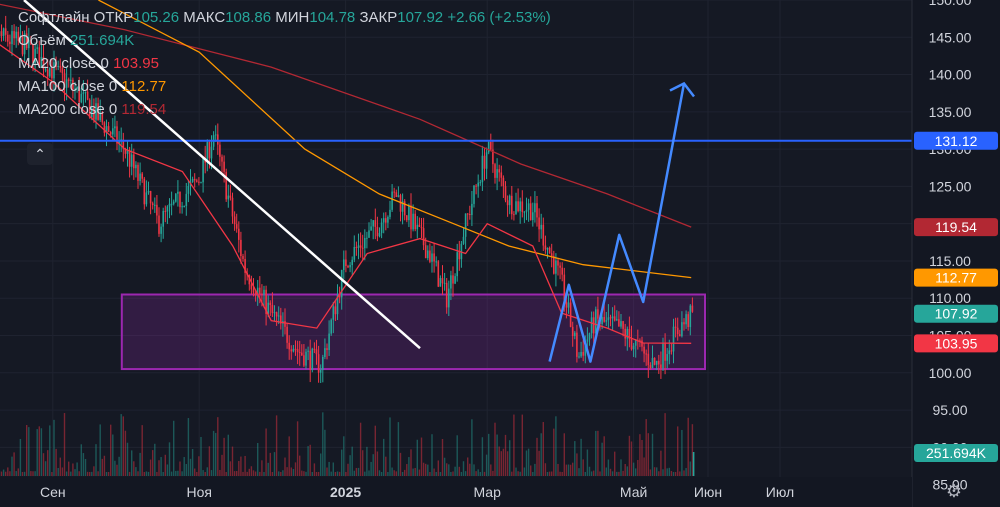 This screenshot has width=1000, height=507. I want to click on volume-row: Объём 251.694K, so click(284, 40).